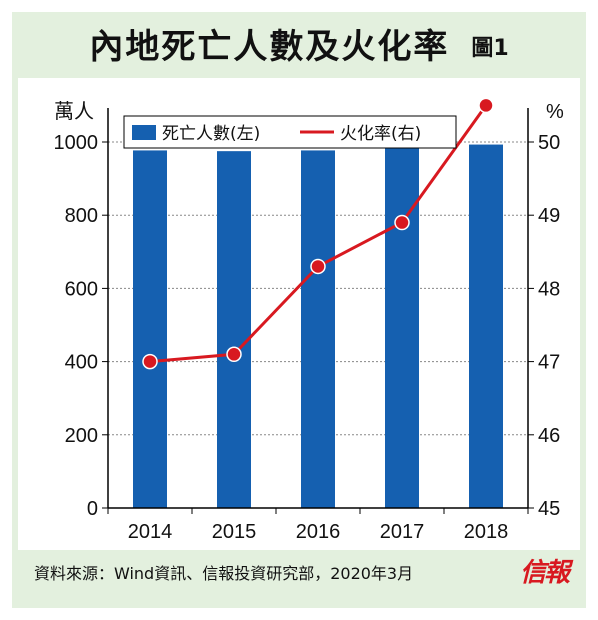 This screenshot has width=598, height=620. I want to click on right-tick-label: 50, so click(549, 143).